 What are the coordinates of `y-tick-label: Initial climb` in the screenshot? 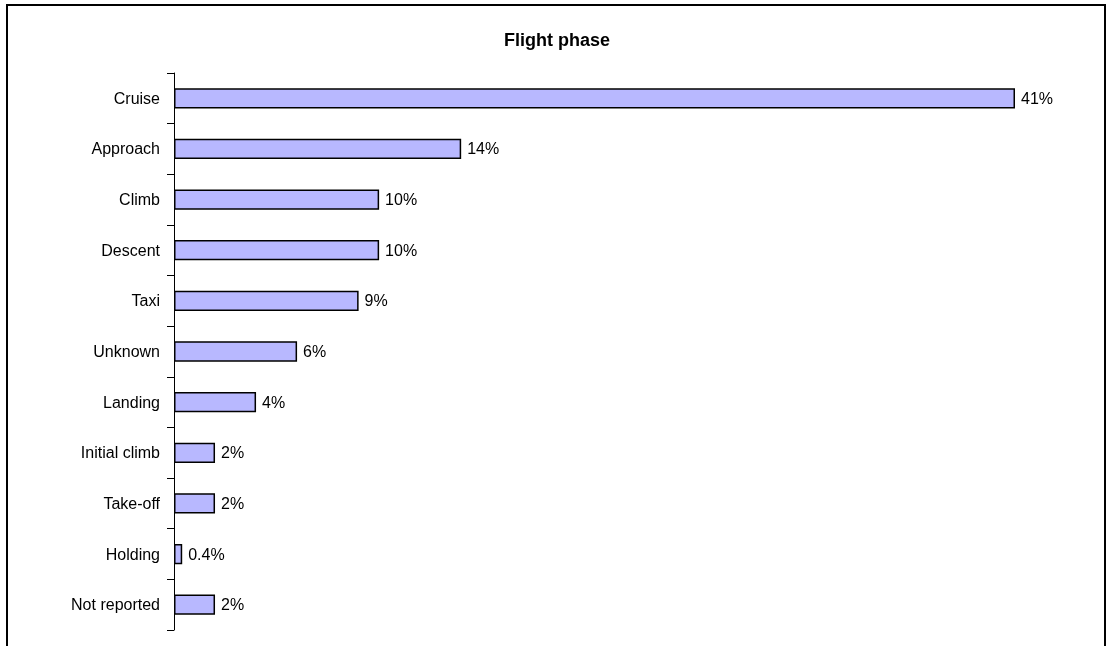 It's located at (120, 453).